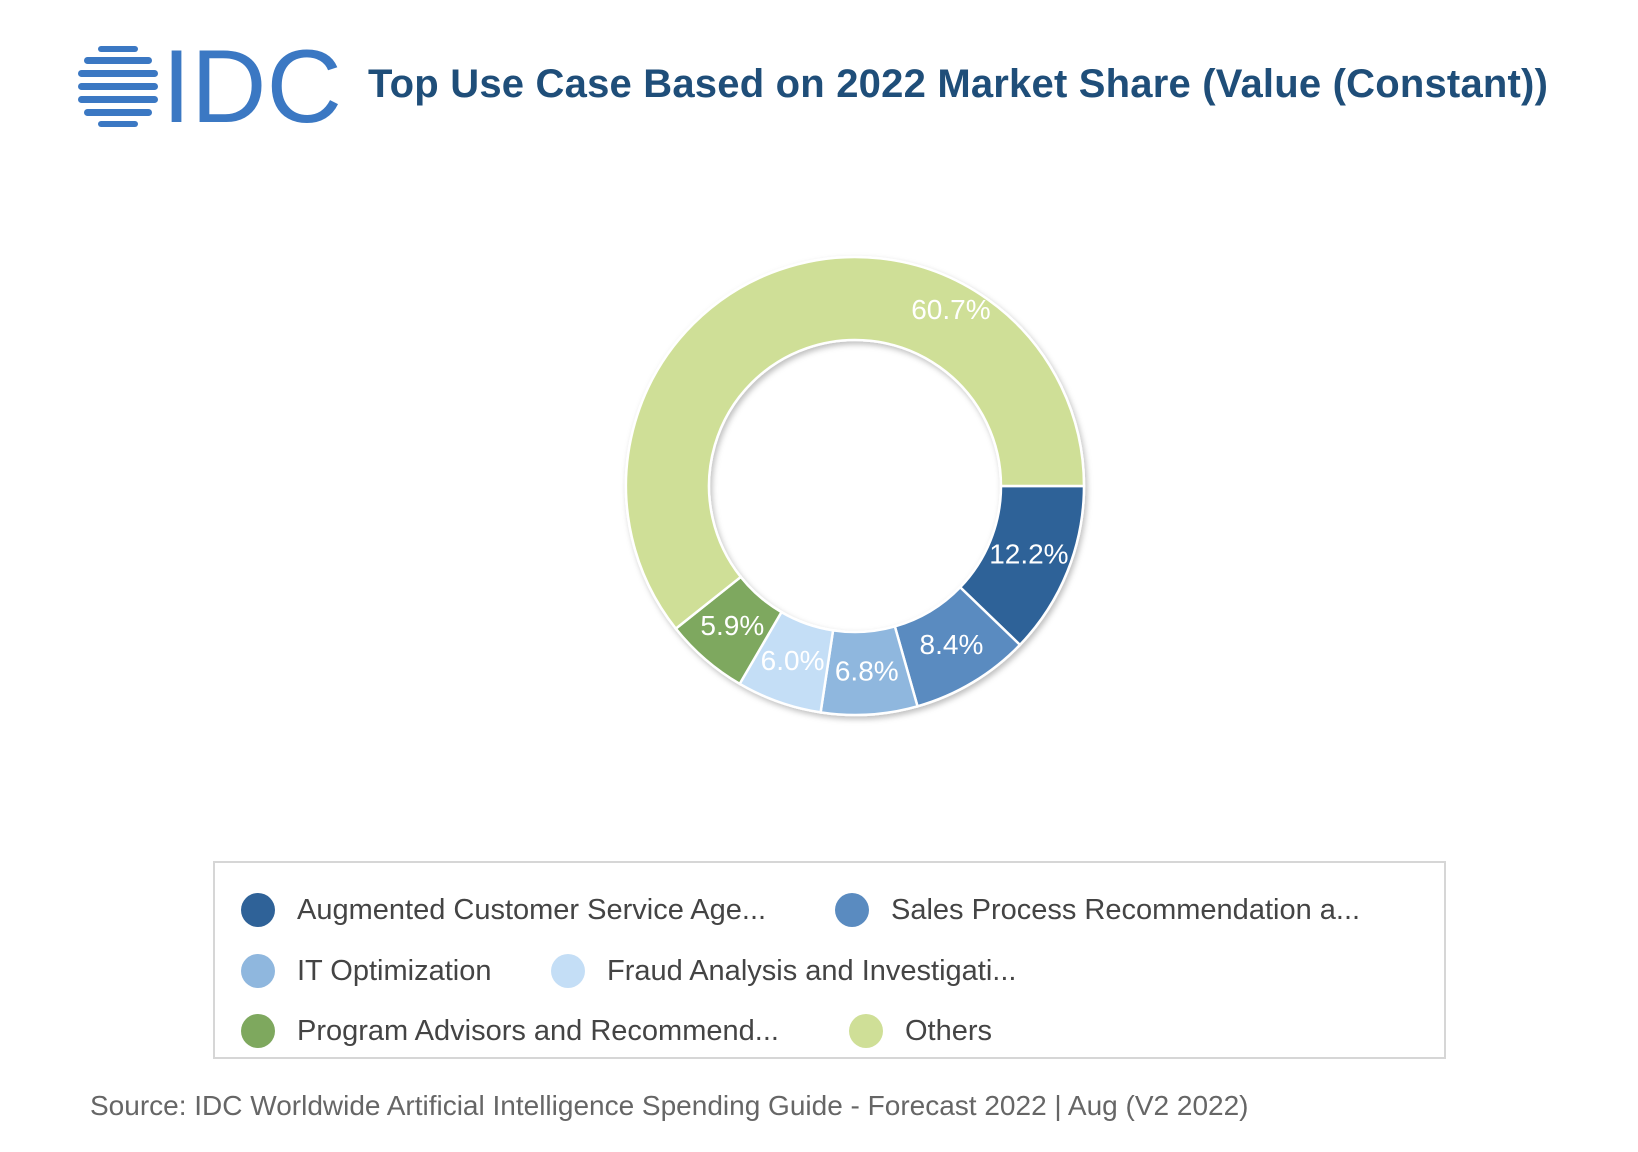 This screenshot has width=1638, height=1152. I want to click on legend-item: Others, so click(920, 1031).